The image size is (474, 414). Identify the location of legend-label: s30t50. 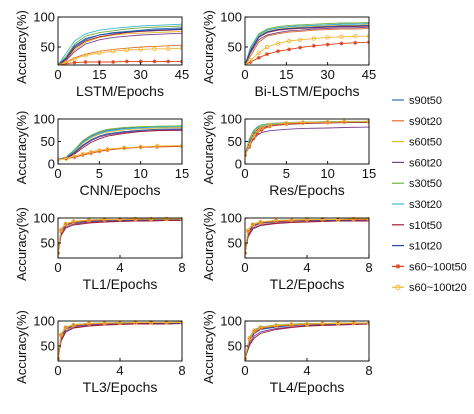
(425, 184).